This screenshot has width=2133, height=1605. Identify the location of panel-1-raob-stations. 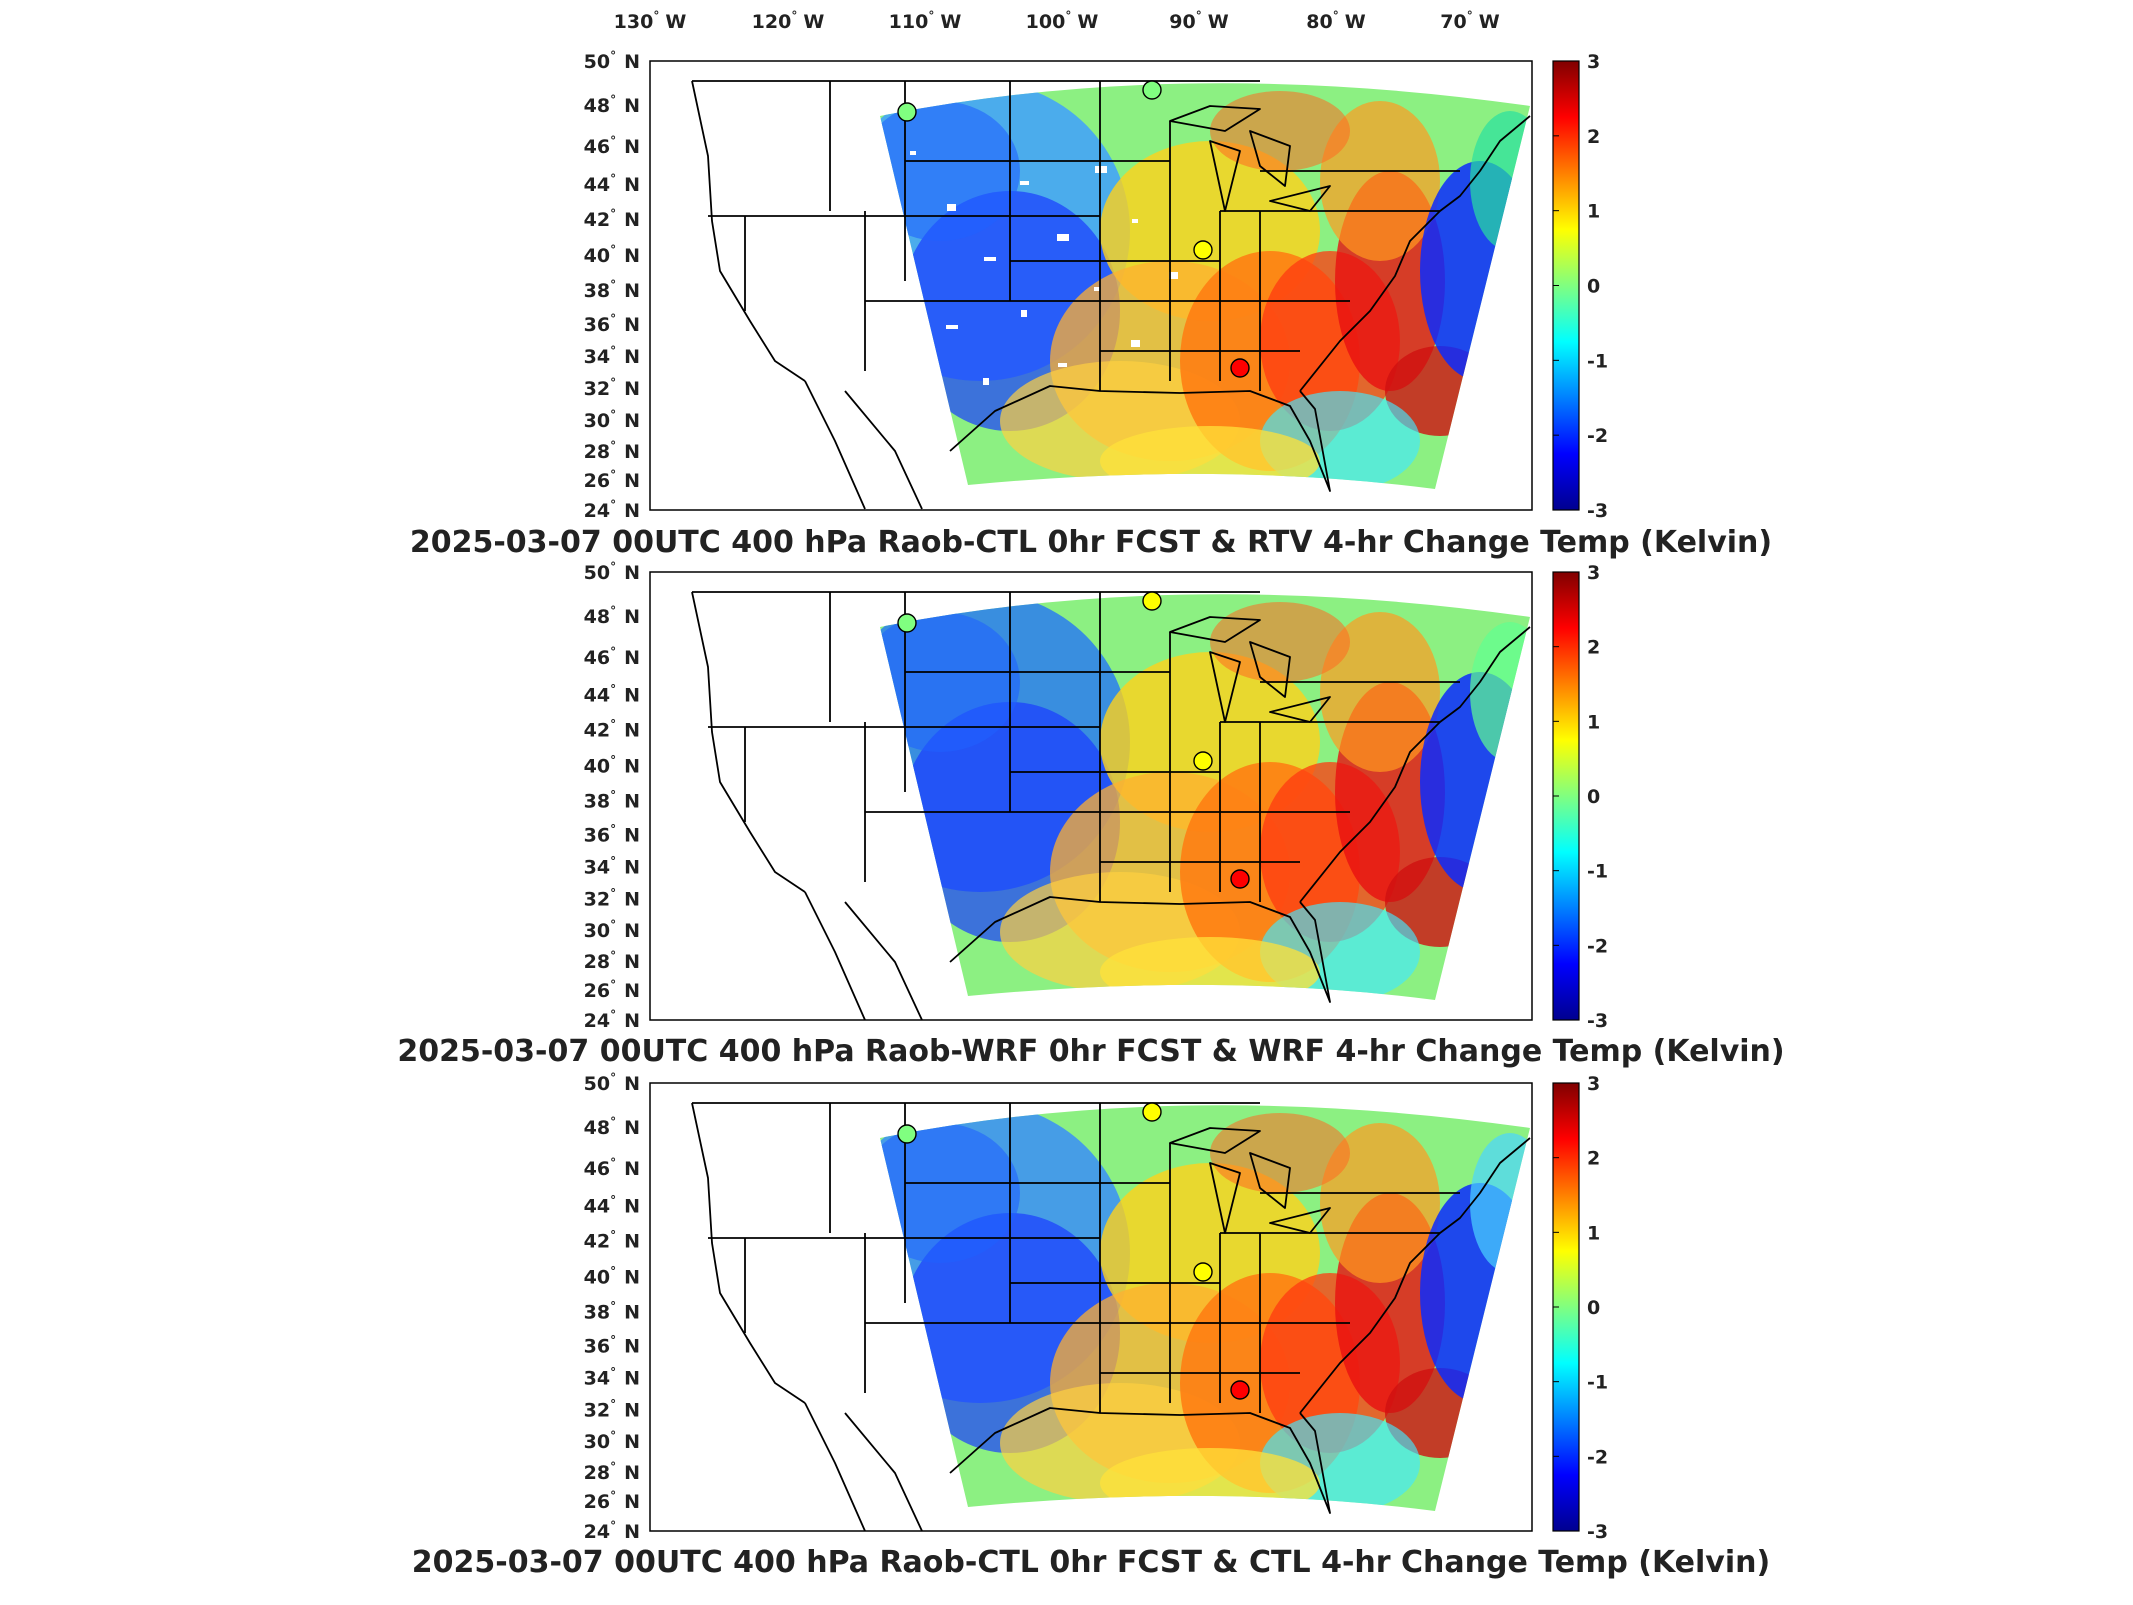
(1073, 229).